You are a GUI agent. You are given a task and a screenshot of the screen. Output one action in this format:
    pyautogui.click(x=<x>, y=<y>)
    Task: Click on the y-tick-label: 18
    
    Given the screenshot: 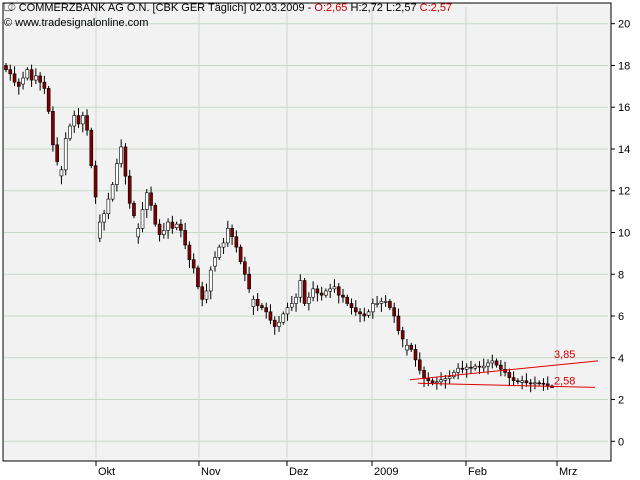 What is the action you would take?
    pyautogui.click(x=624, y=66)
    